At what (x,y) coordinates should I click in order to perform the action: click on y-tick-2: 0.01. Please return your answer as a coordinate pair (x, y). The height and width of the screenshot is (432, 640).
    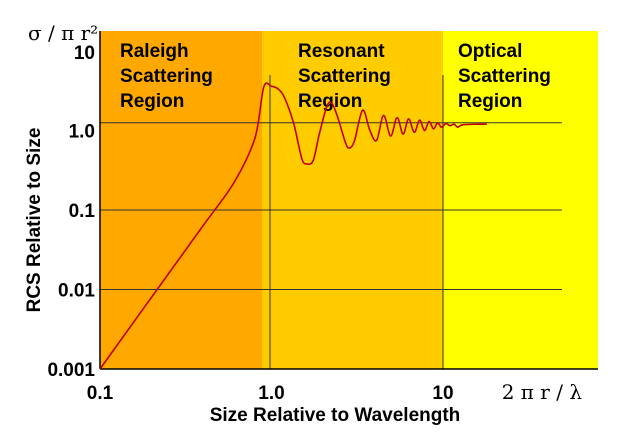
    Looking at the image, I should click on (76, 291).